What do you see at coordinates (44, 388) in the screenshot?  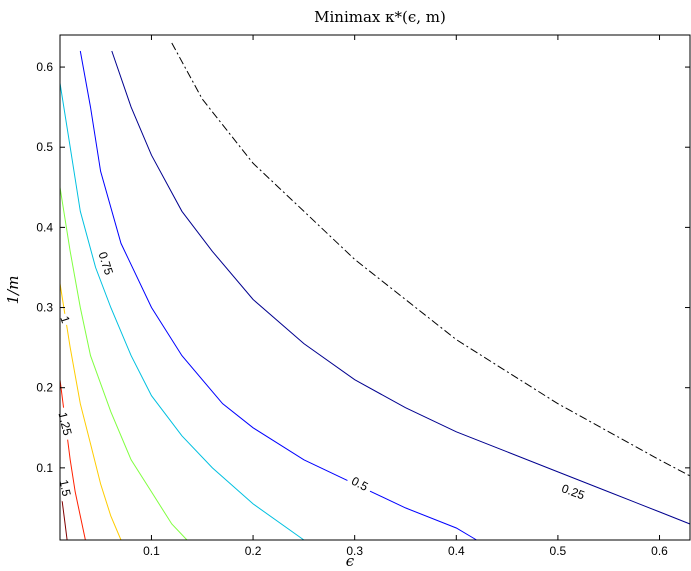 I see `y-tick-label: 0.2` at bounding box center [44, 388].